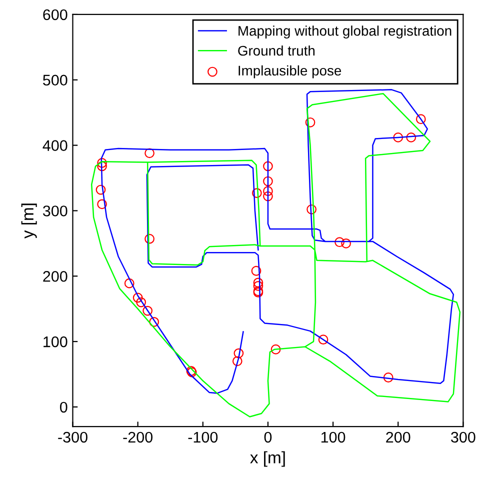 The width and height of the screenshot is (485, 482). I want to click on x-tick-label: -100, so click(203, 437).